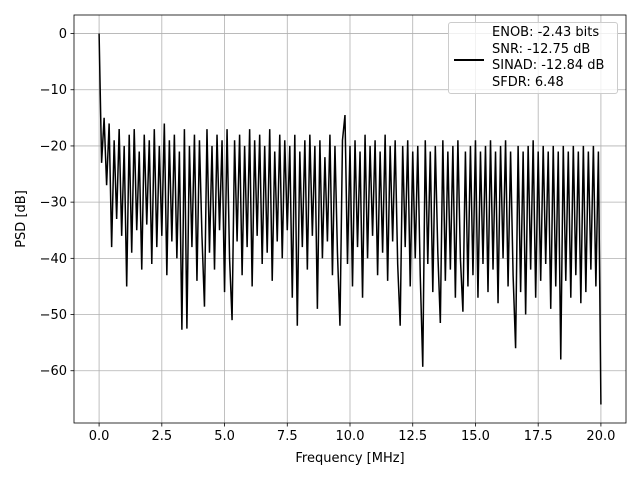  I want to click on x-tick-label: 10.0, so click(350, 436).